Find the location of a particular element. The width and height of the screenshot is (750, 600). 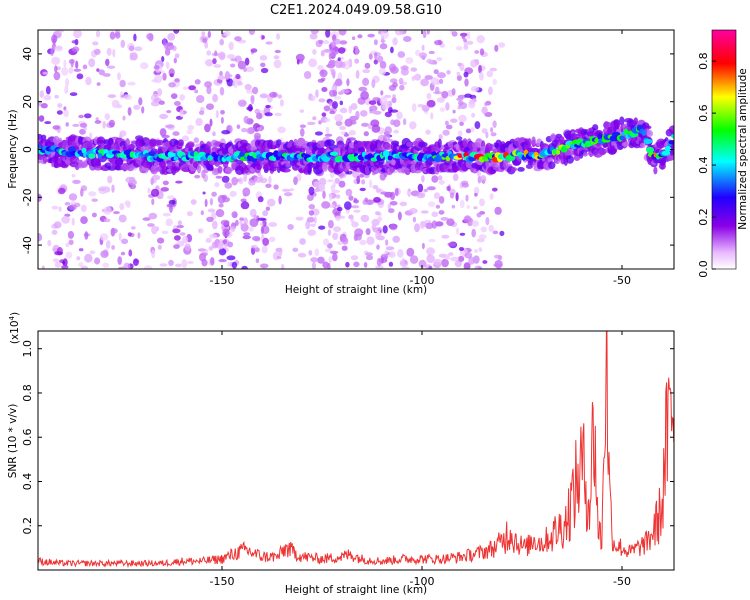

snr-y-tick-label: 0.2 is located at coordinates (27, 526).